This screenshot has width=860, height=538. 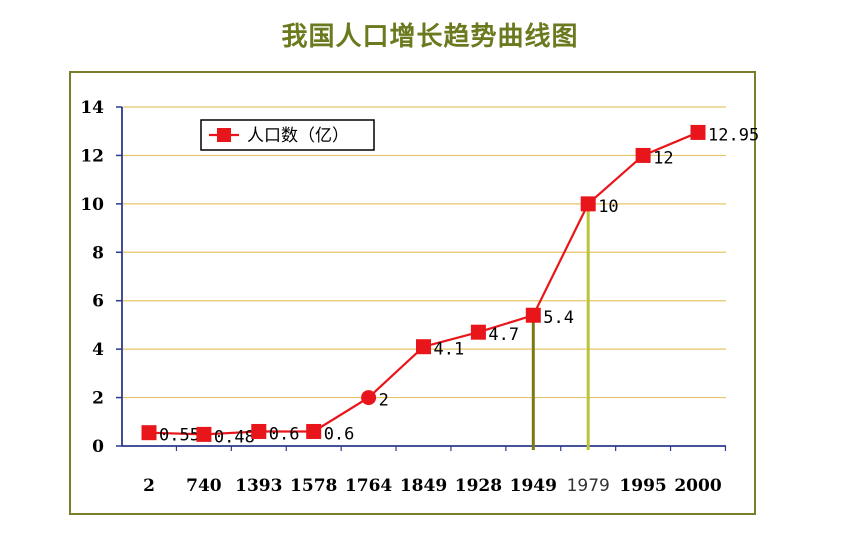 What do you see at coordinates (449, 350) in the screenshot?
I see `data-label: 4.1` at bounding box center [449, 350].